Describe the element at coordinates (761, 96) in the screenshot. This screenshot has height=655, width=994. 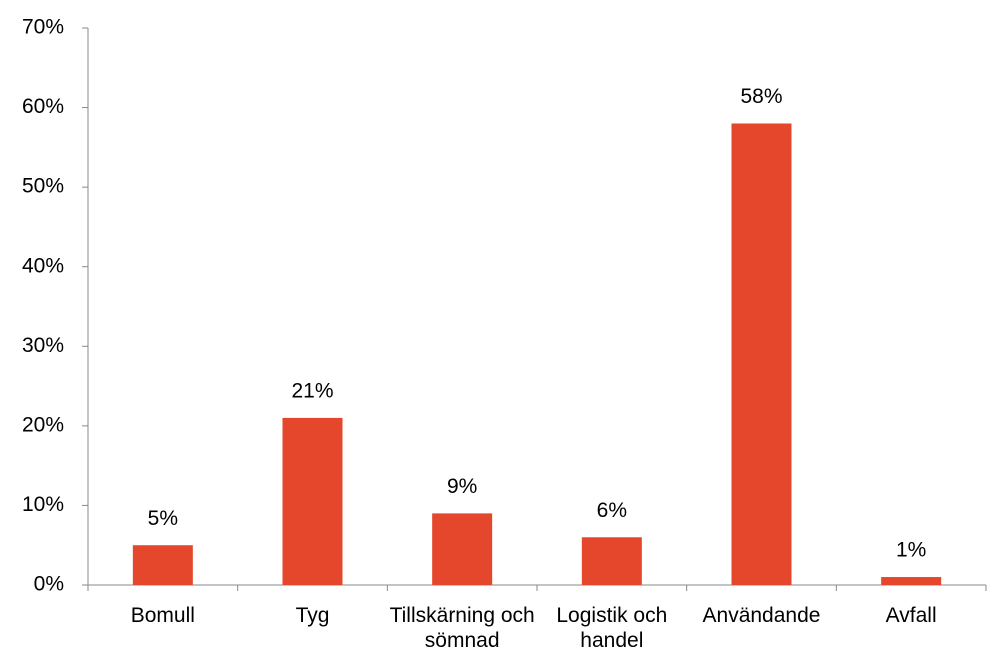
I see `value-label: 58%` at that location.